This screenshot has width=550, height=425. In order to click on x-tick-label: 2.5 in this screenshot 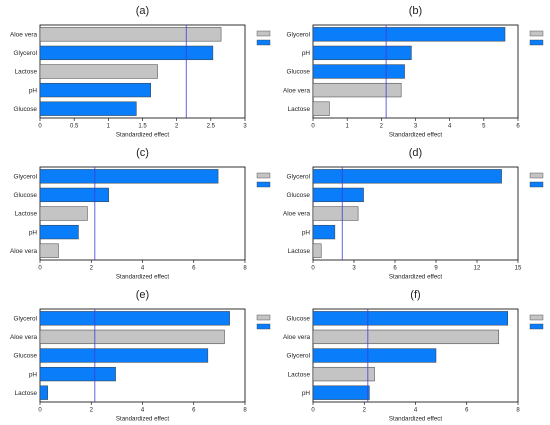, I will do `click(211, 127)`.